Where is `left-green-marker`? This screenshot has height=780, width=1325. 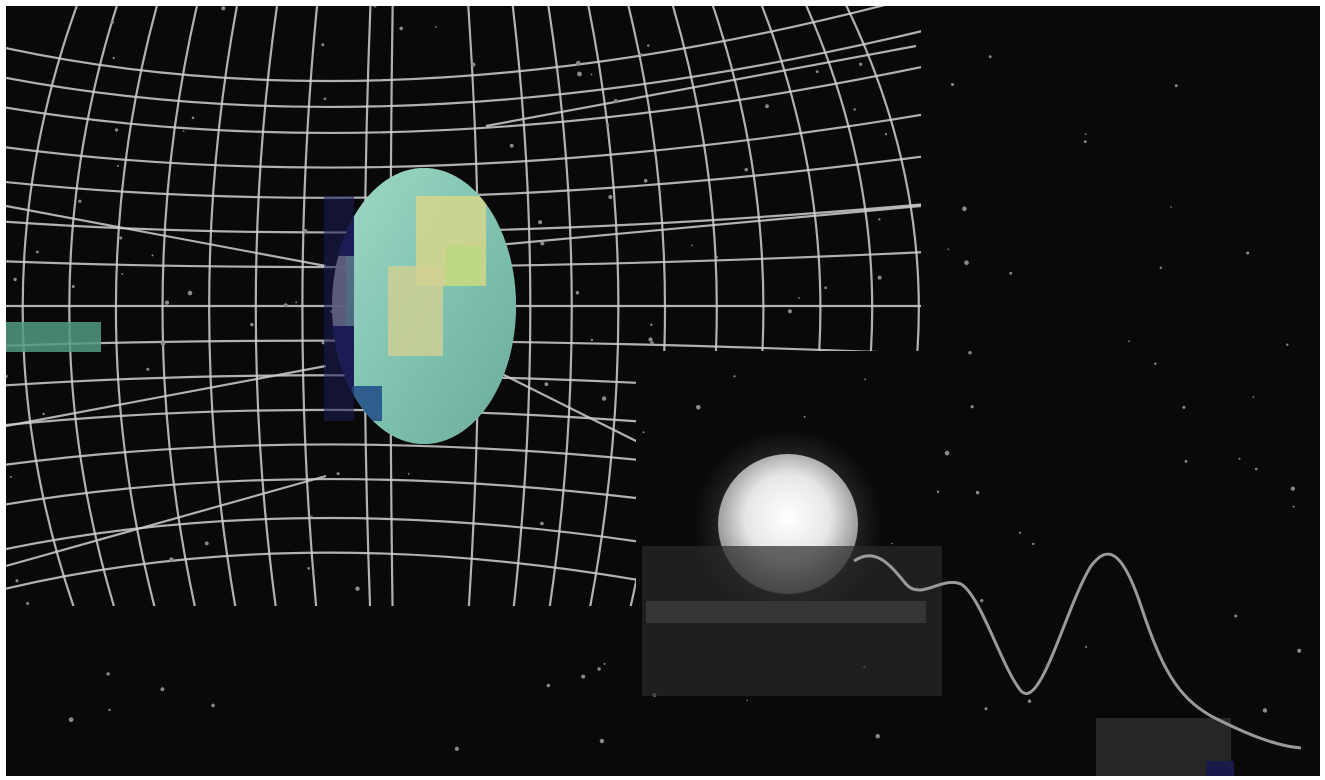
left-green-marker is located at coordinates (53, 337).